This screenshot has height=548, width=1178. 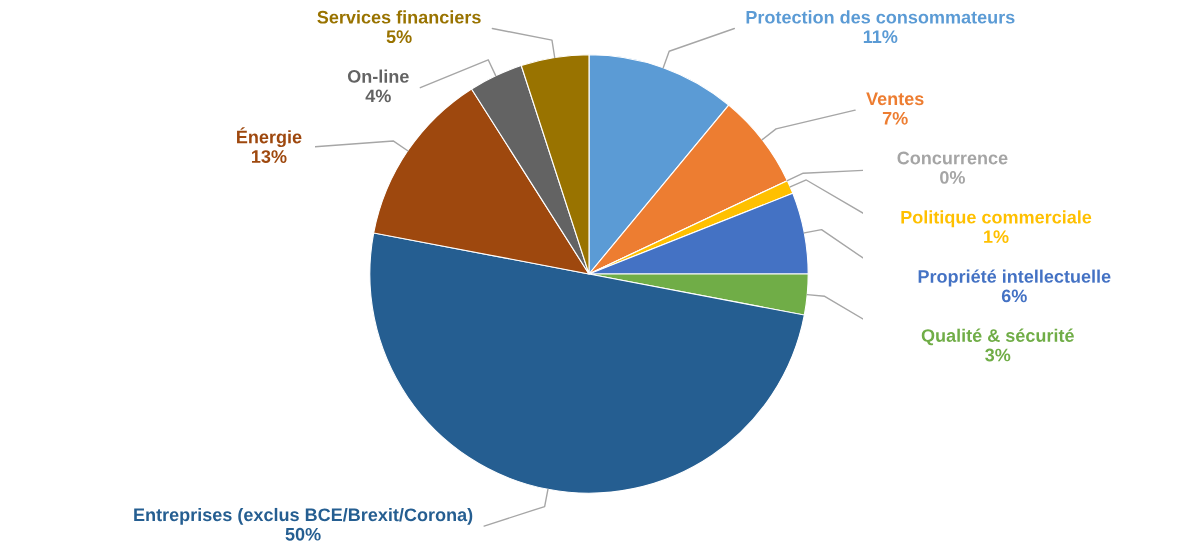 What do you see at coordinates (1014, 296) in the screenshot?
I see `data-label: 6%` at bounding box center [1014, 296].